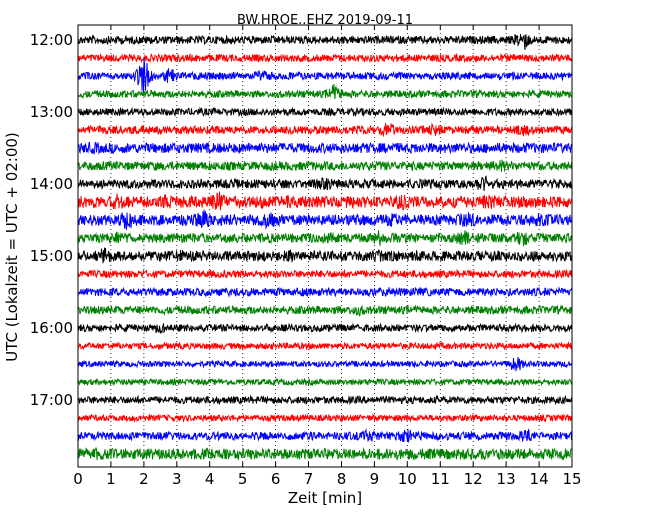 This screenshot has width=650, height=520. What do you see at coordinates (144, 479) in the screenshot?
I see `x-tick-label: 2` at bounding box center [144, 479].